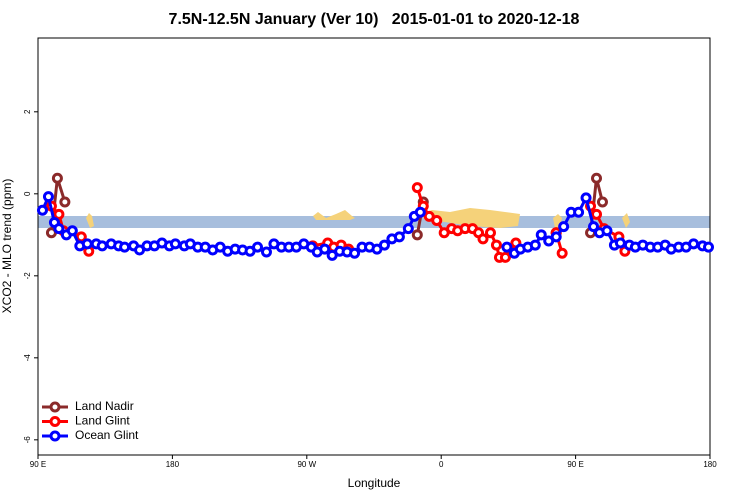  Describe the element at coordinates (374, 222) in the screenshot. I see `ocean-band` at that location.